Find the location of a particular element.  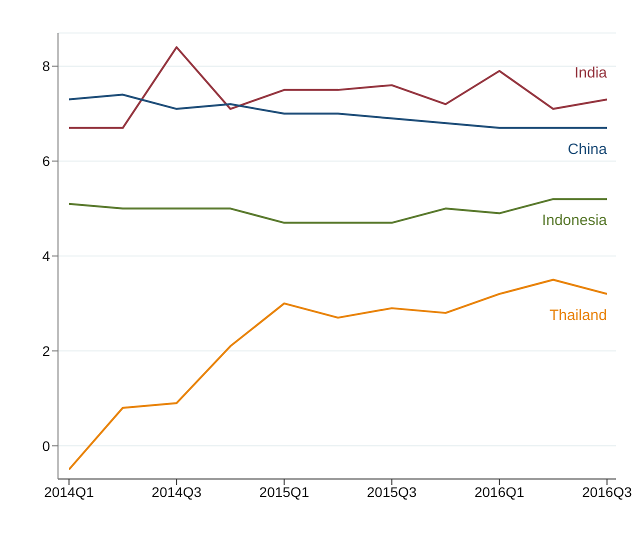

y-tick-label: 0 is located at coordinates (46, 446).